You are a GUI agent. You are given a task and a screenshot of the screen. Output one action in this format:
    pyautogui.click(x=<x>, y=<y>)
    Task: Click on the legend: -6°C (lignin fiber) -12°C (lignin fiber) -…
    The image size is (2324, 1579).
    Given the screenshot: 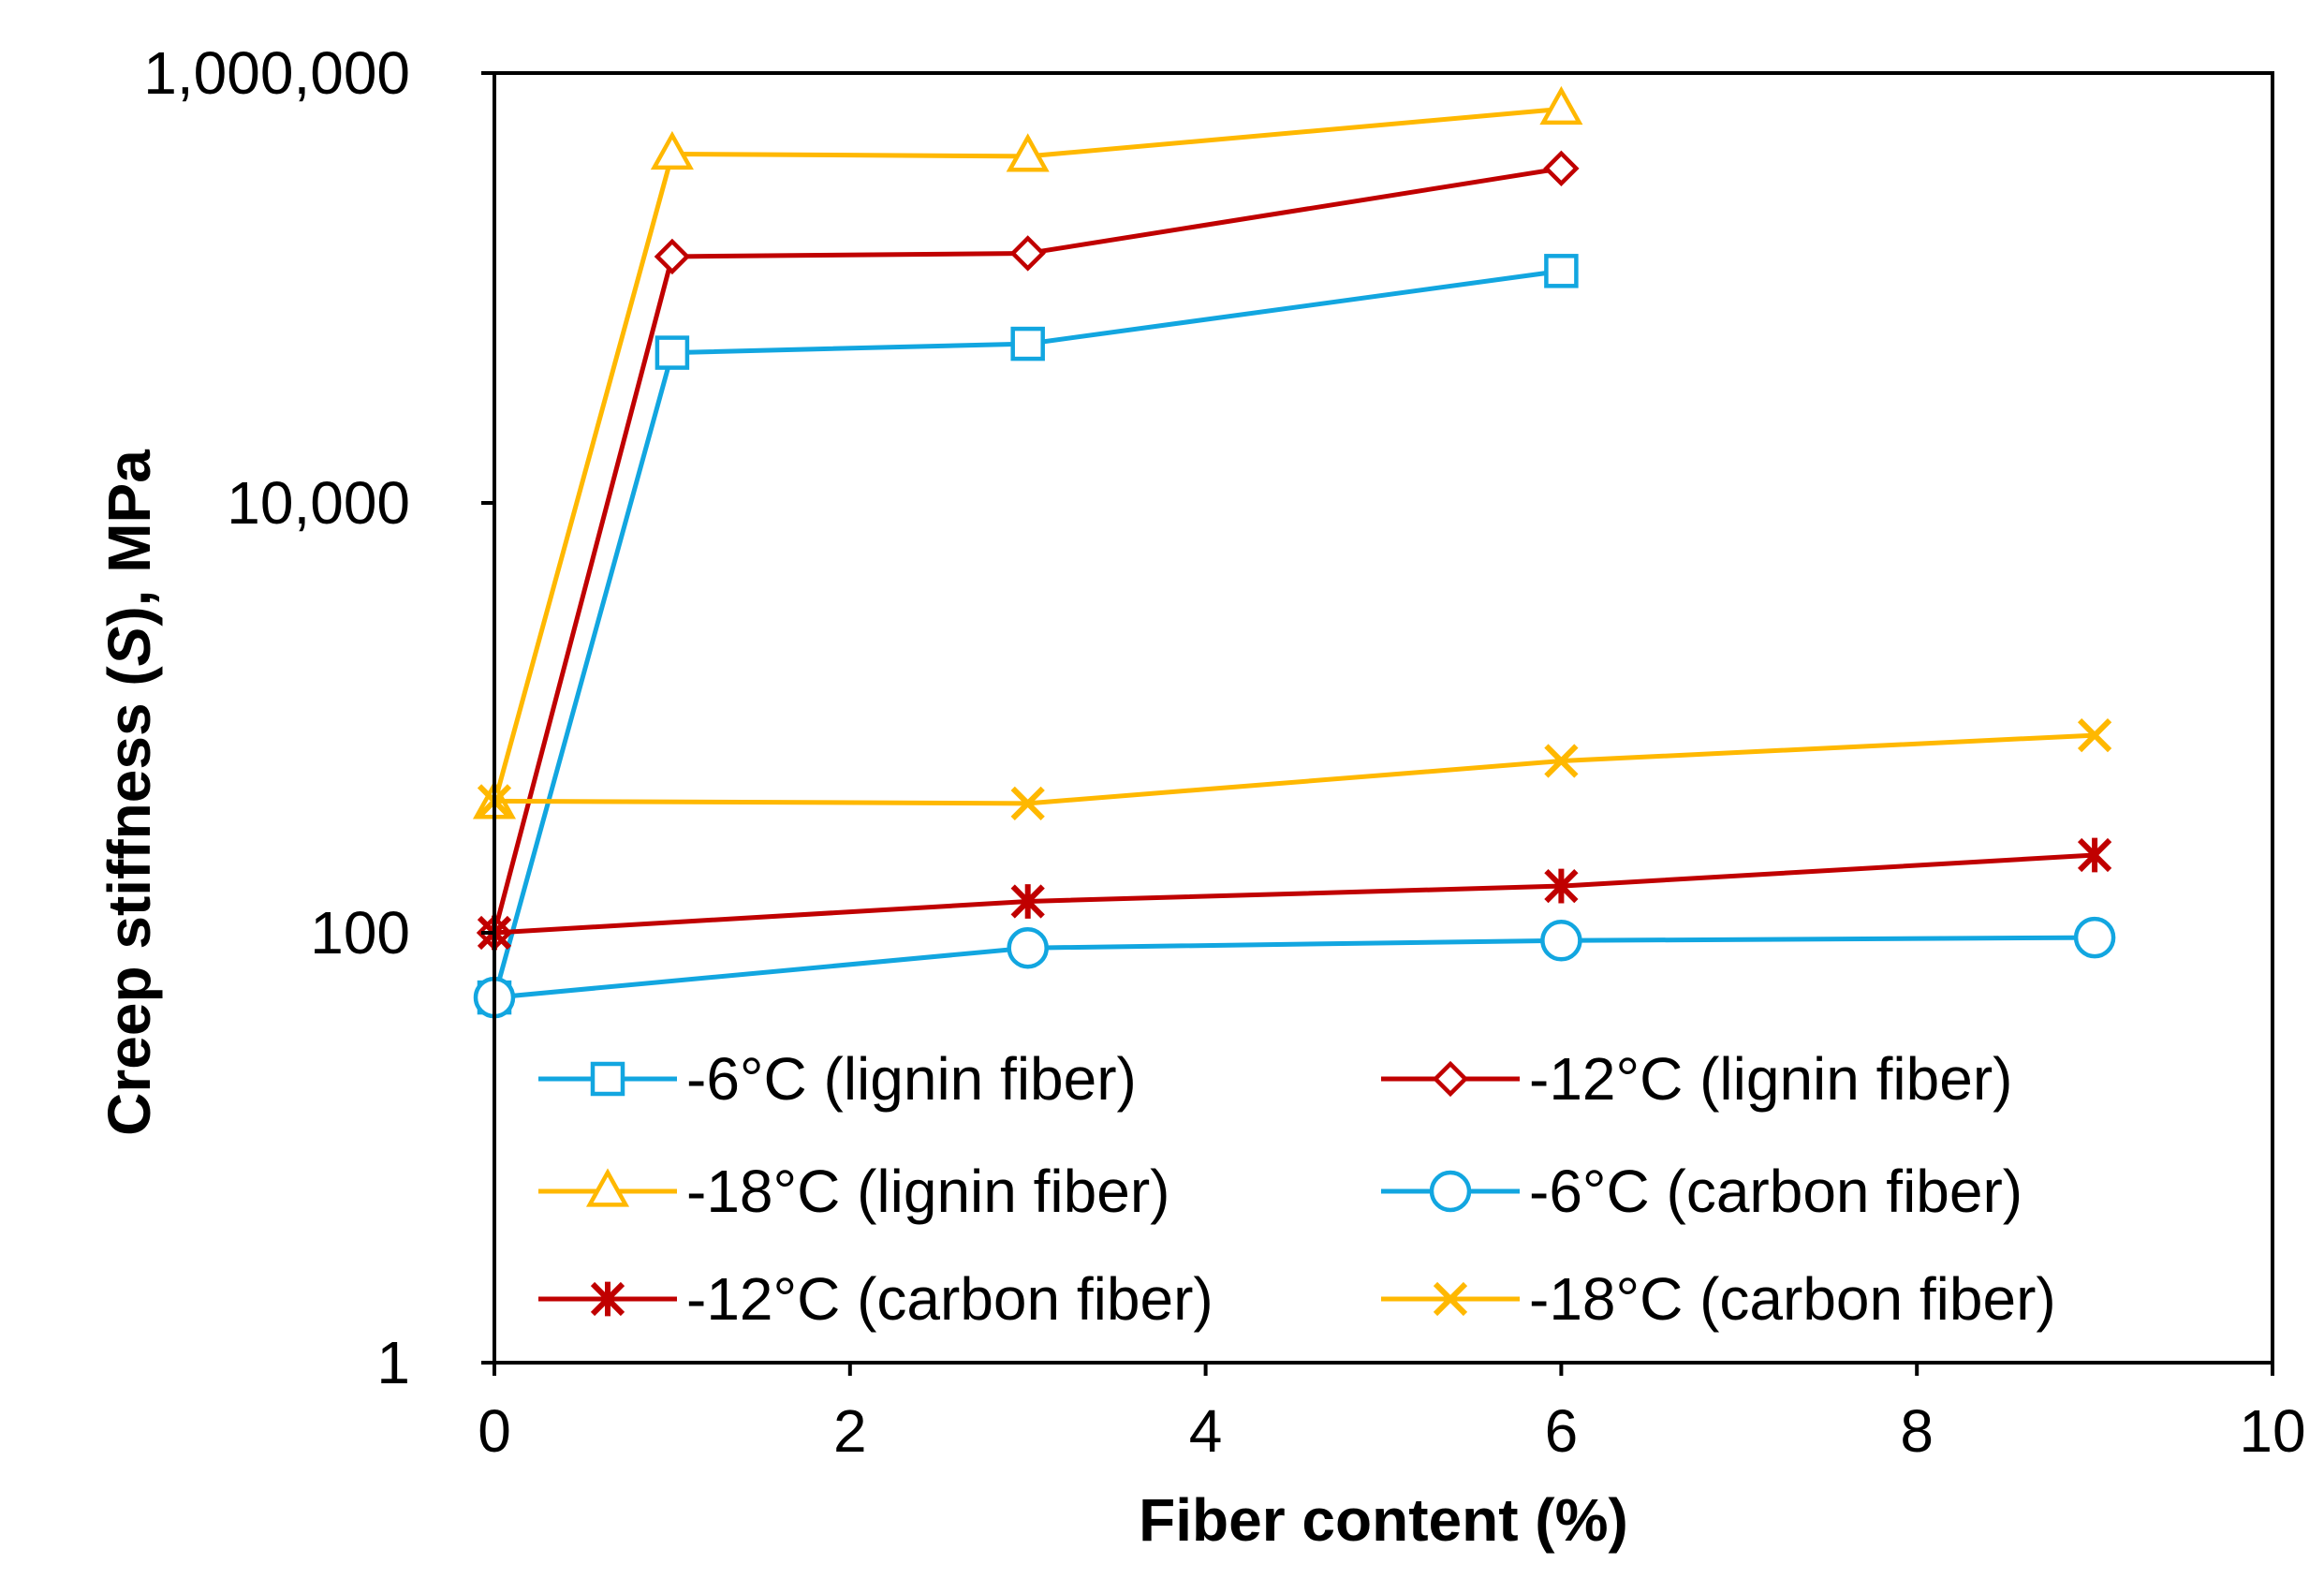 What is the action you would take?
    pyautogui.click(x=1297, y=1189)
    